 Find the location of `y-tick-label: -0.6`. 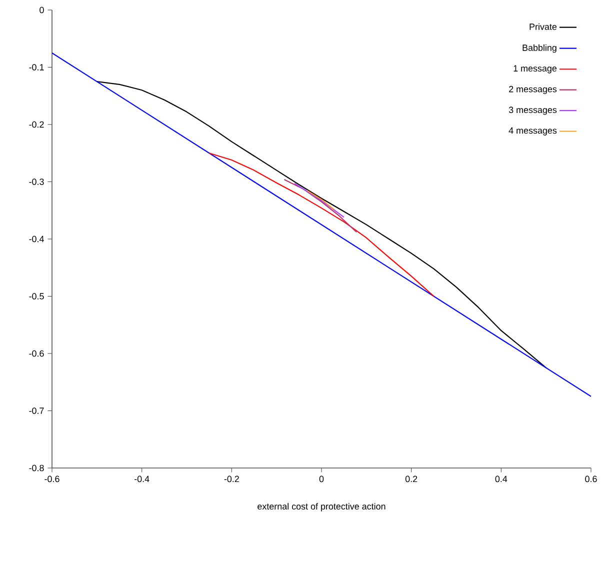

y-tick-label: -0.6 is located at coordinates (36, 353).